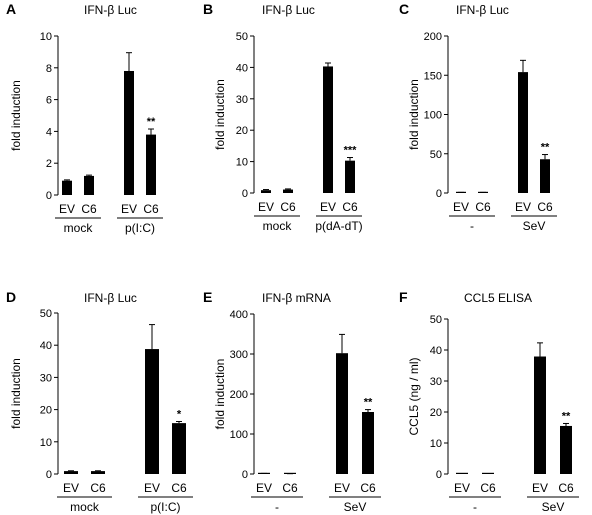 This screenshot has height=515, width=592. What do you see at coordinates (475, 507) in the screenshot?
I see `group-label: -` at bounding box center [475, 507].